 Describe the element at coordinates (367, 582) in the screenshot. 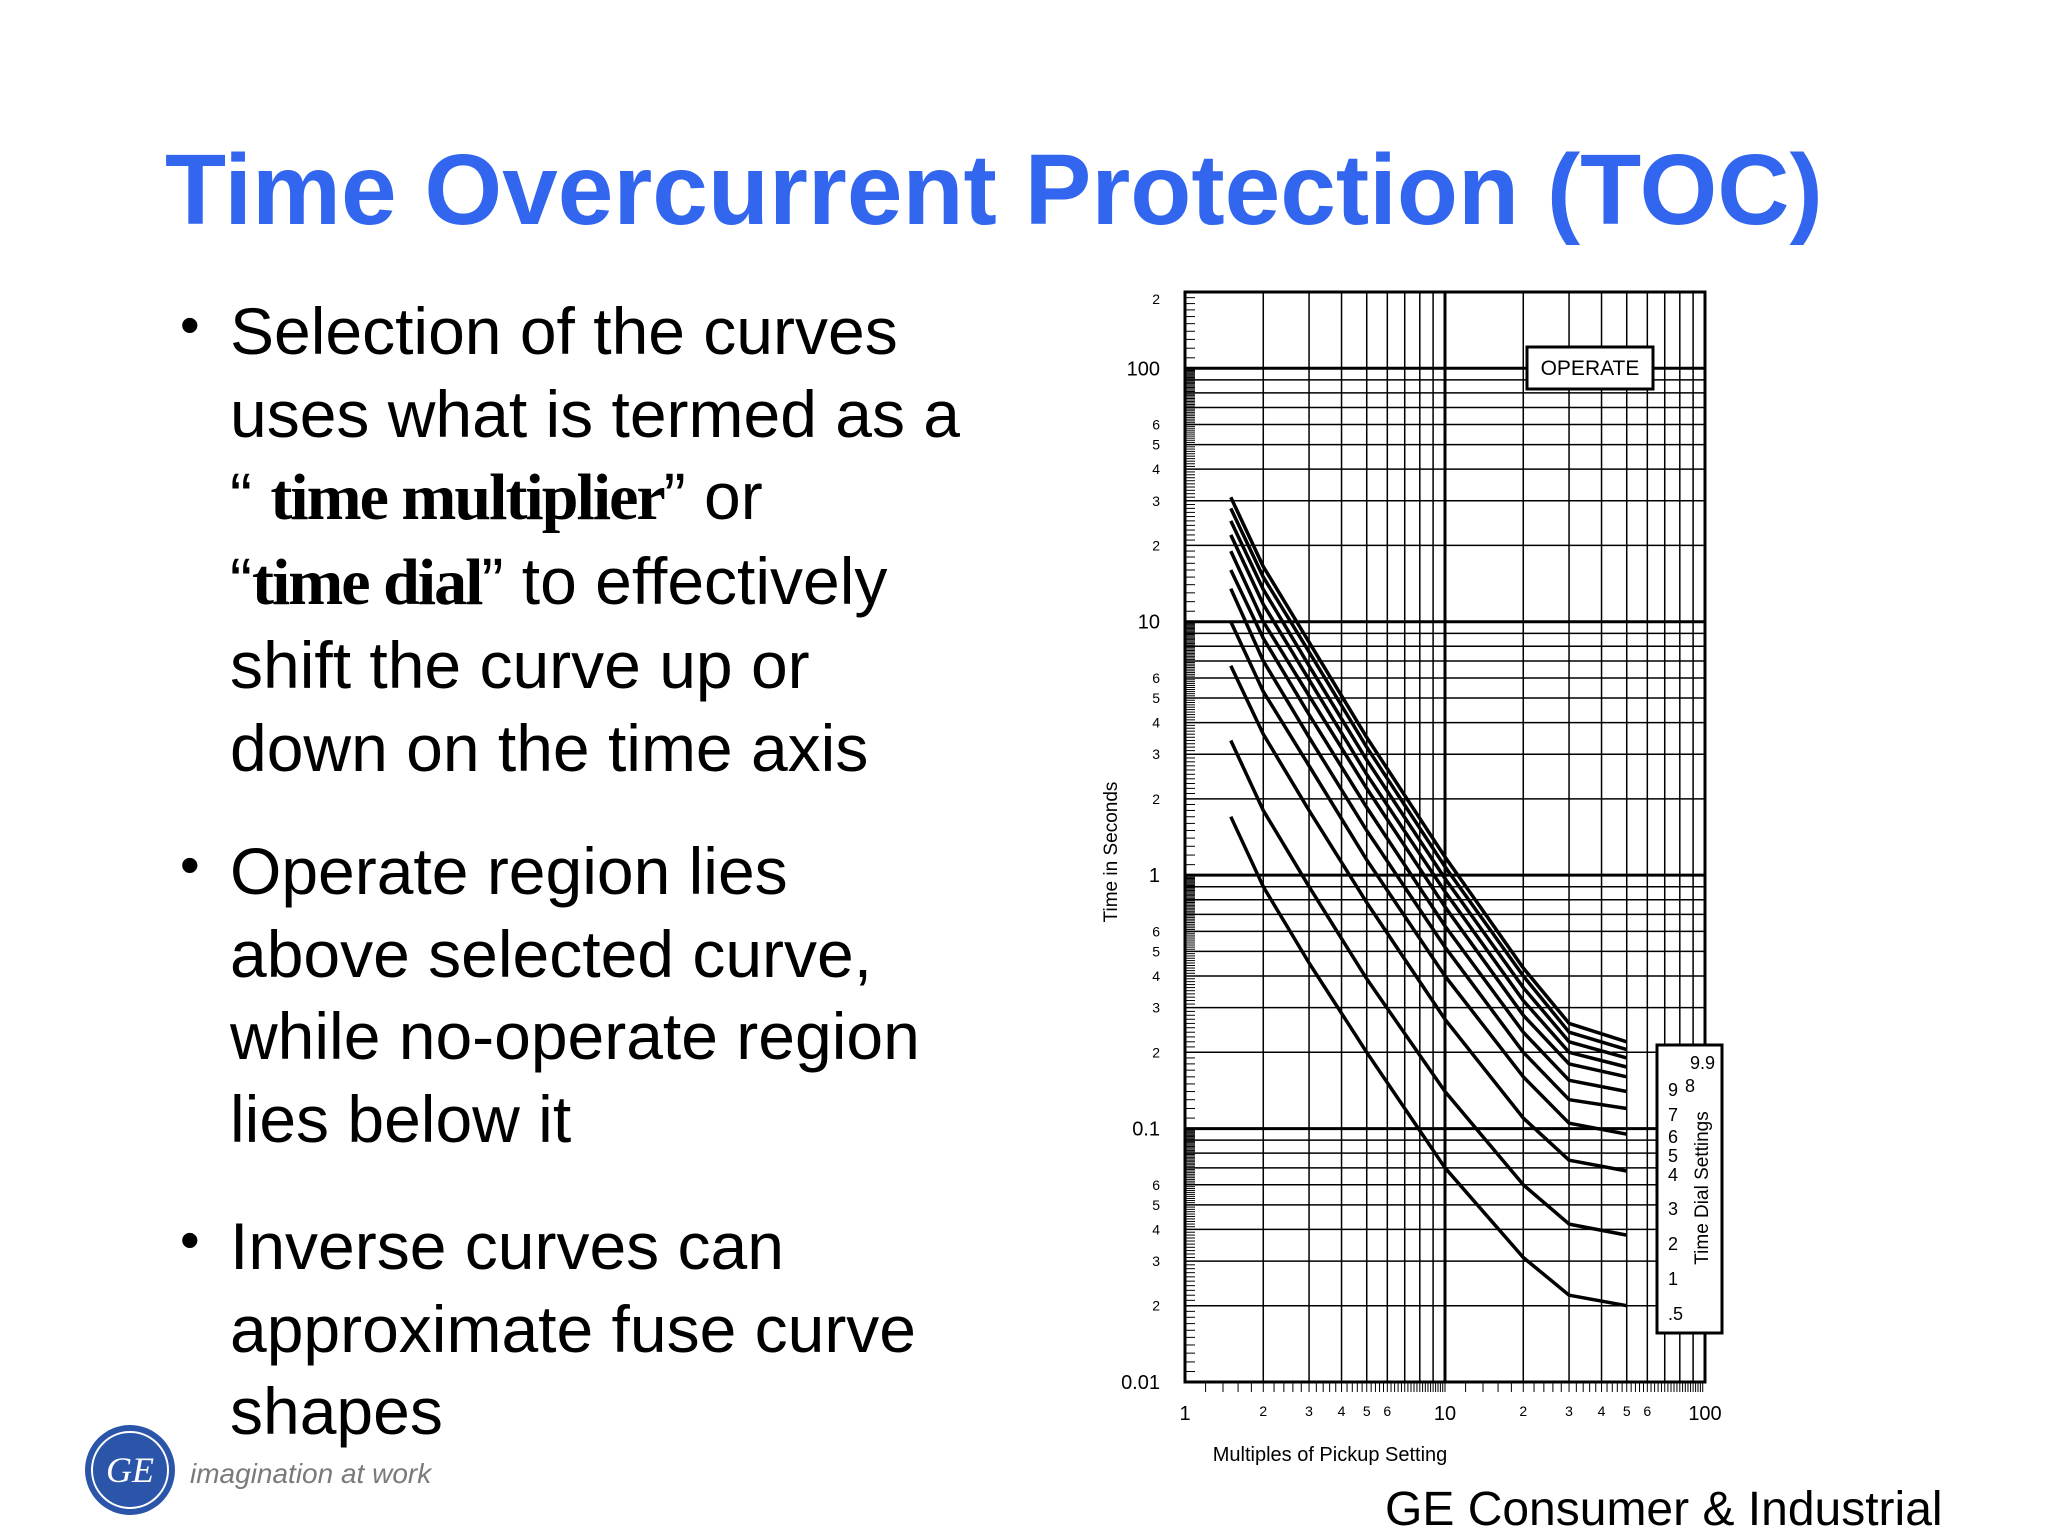

I see `emphasis-text: time dial` at that location.